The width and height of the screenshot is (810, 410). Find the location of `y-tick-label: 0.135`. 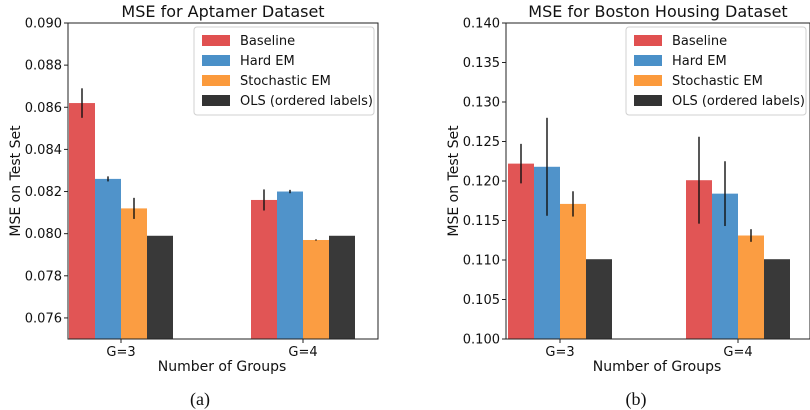

y-tick-label: 0.135 is located at coordinates (481, 63).